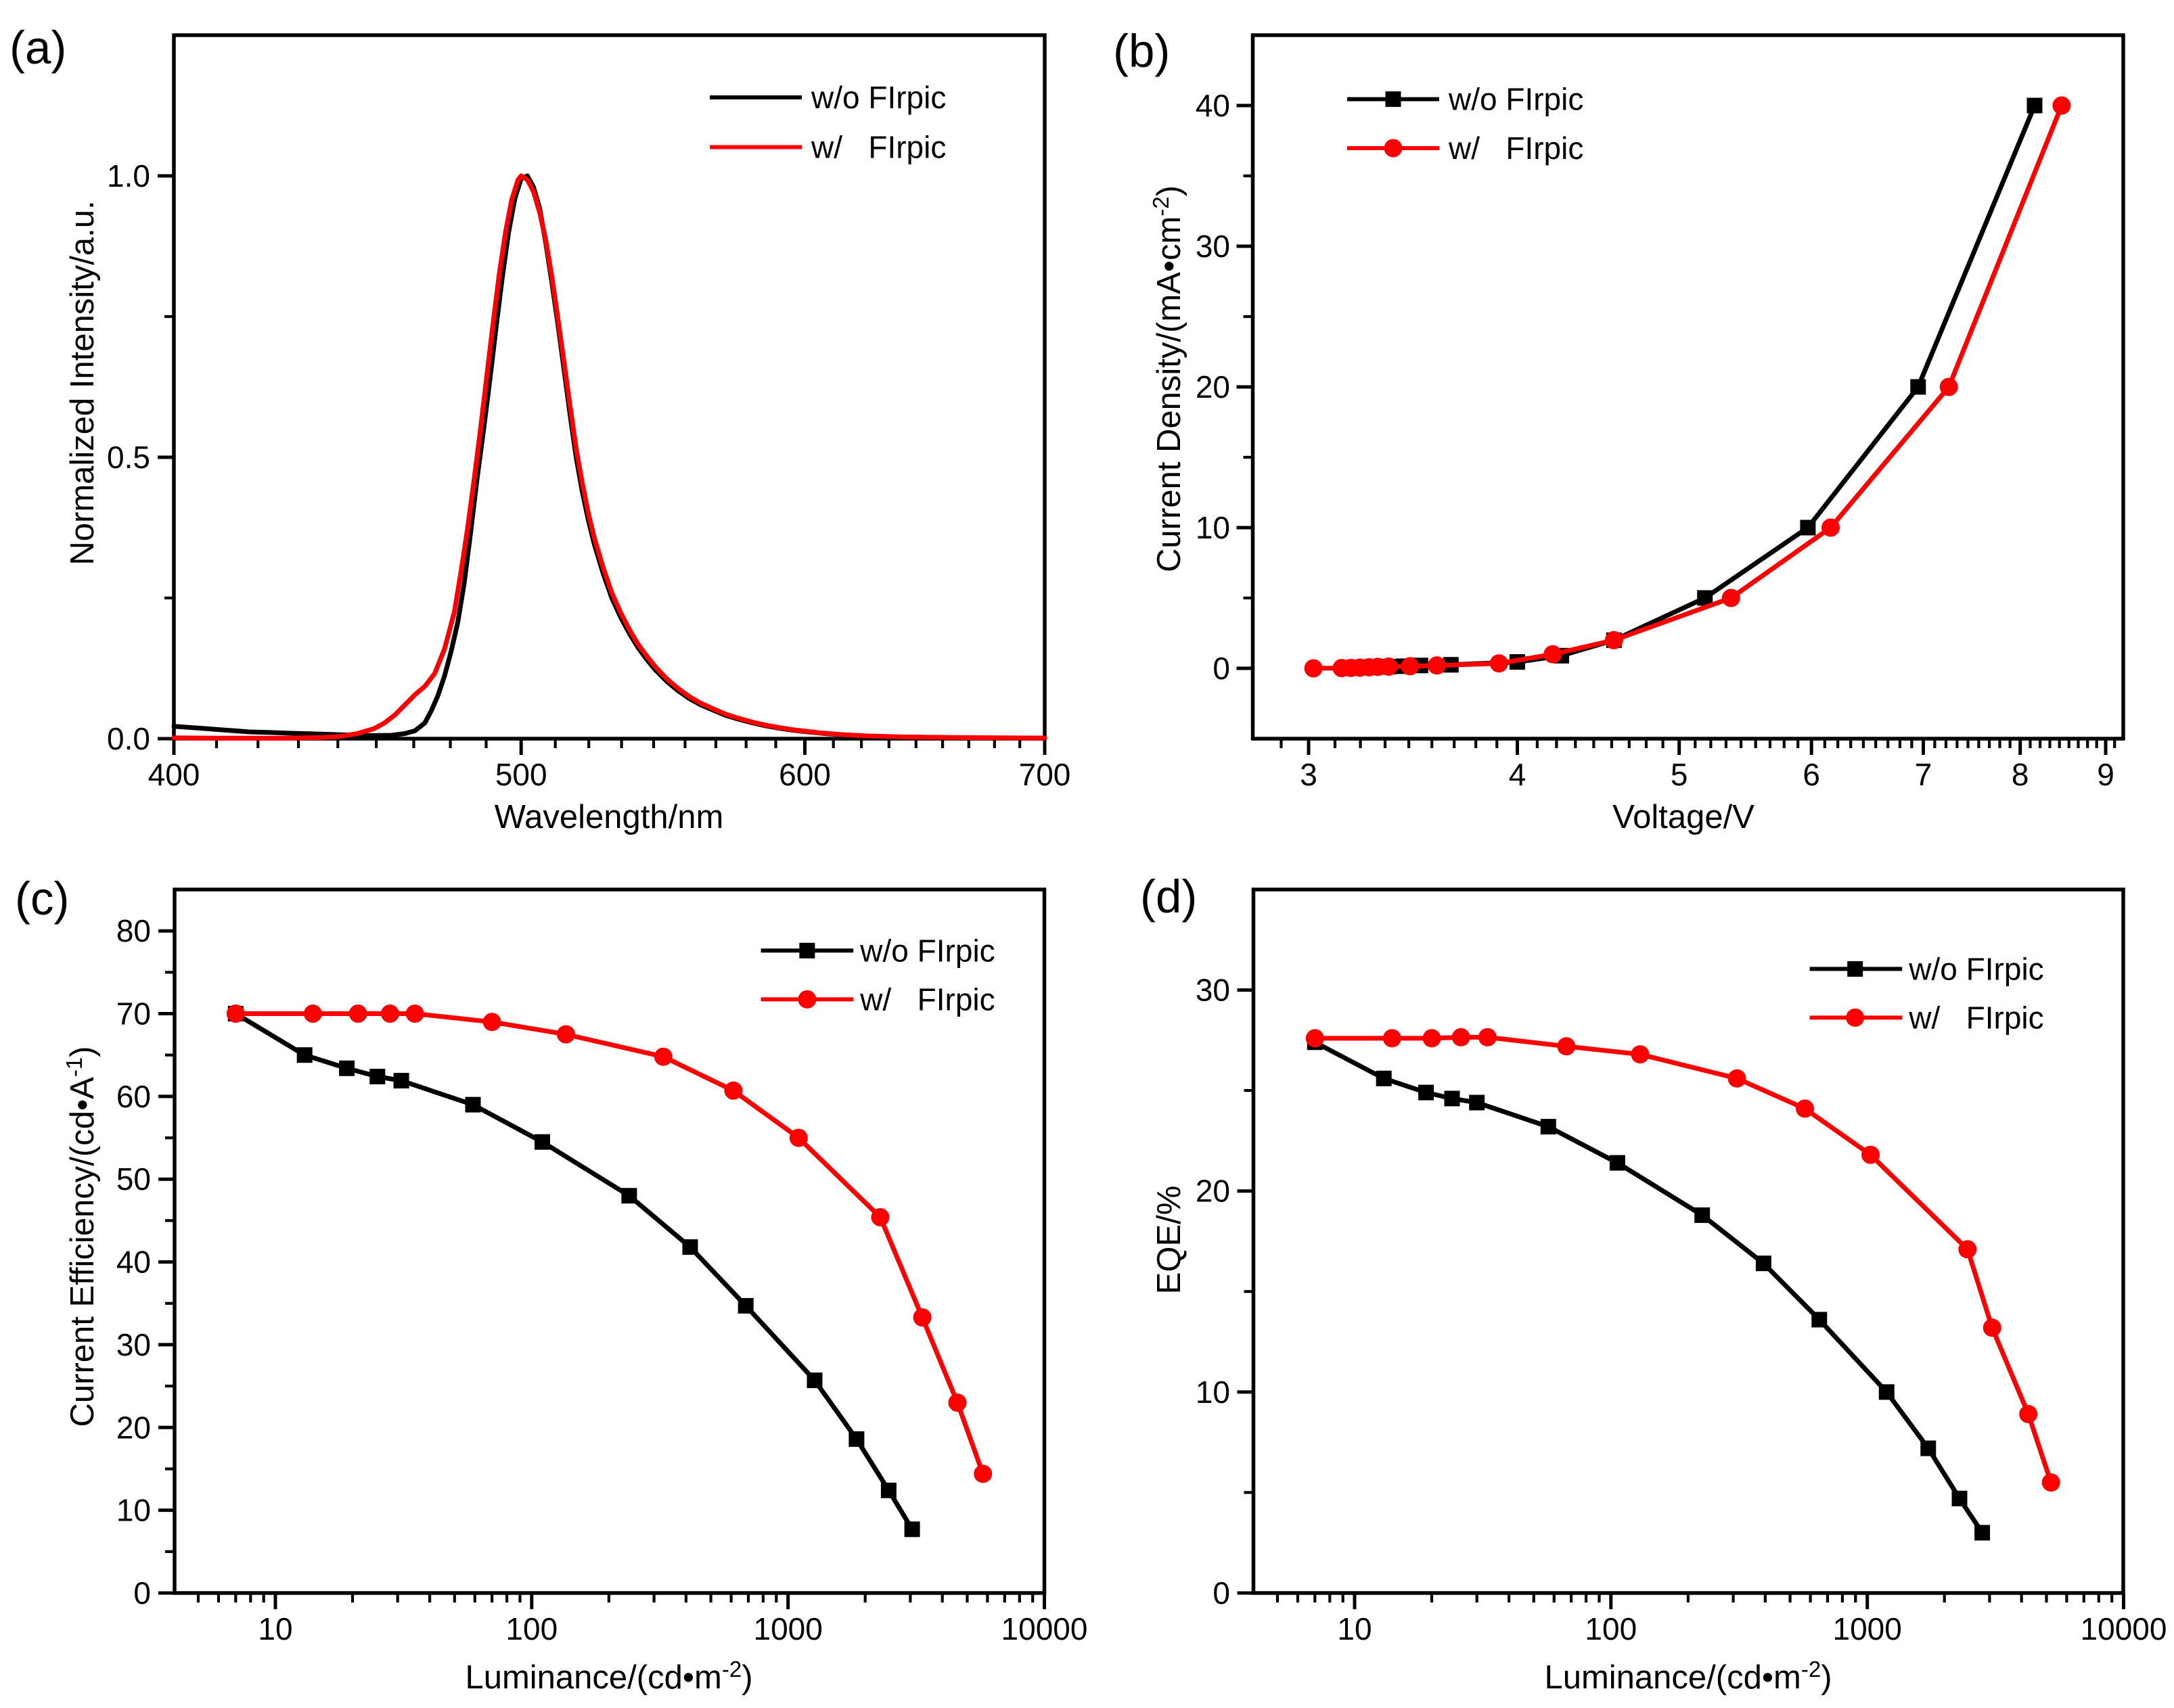 This screenshot has width=2174, height=1708. Describe the element at coordinates (129, 175) in the screenshot. I see `svg-text: 1.0` at that location.